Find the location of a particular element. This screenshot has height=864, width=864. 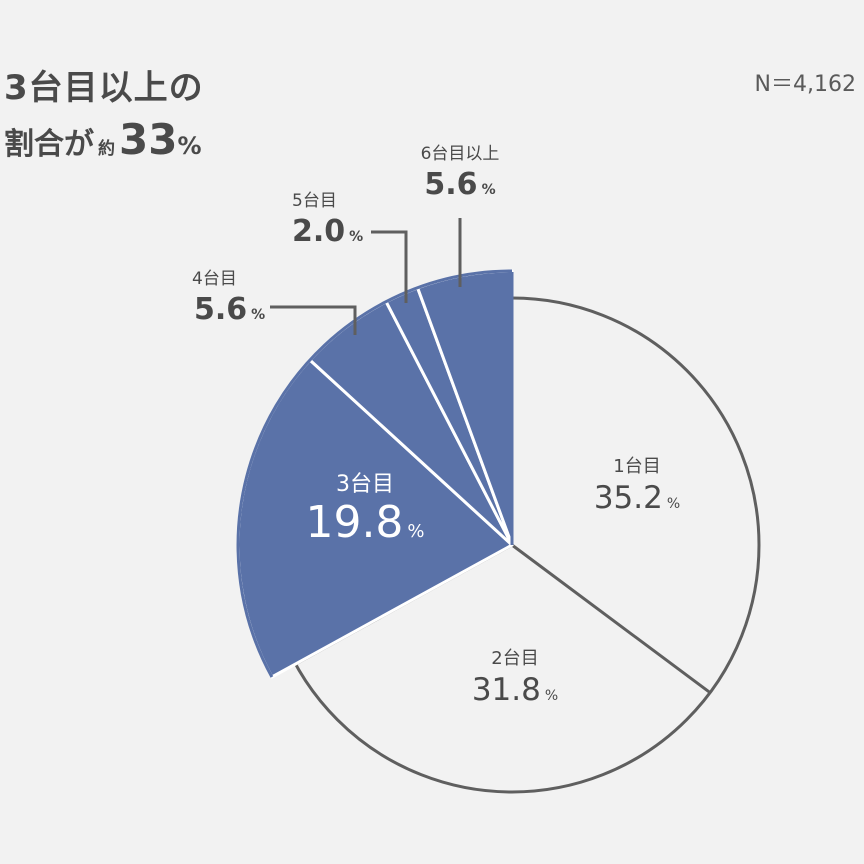

headline-line-1: 3台目以上の is located at coordinates (104, 88).